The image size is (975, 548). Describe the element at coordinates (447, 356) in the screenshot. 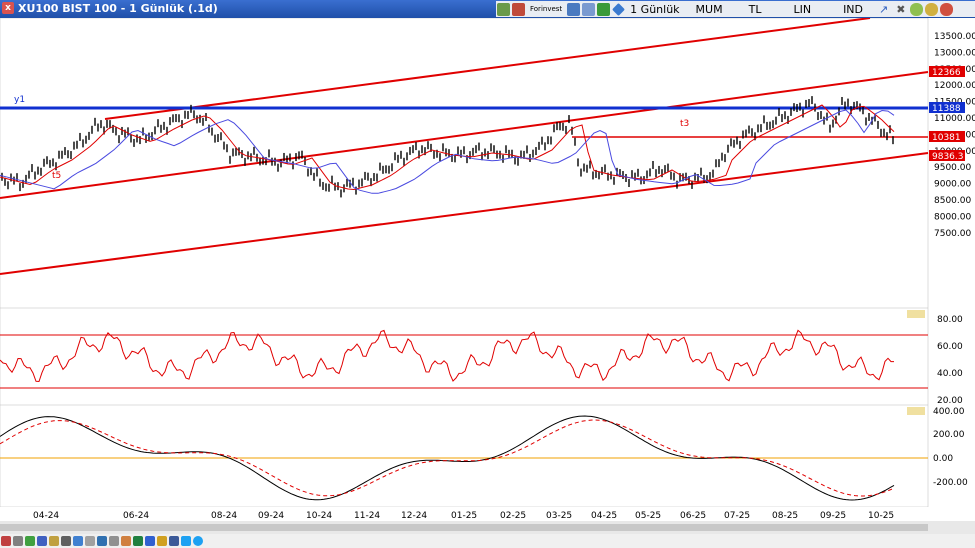

I see `rsi-line` at that location.